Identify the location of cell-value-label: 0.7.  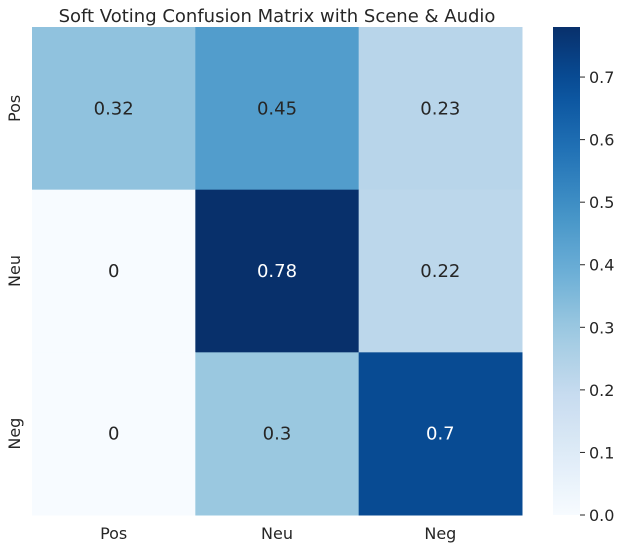
(440, 434).